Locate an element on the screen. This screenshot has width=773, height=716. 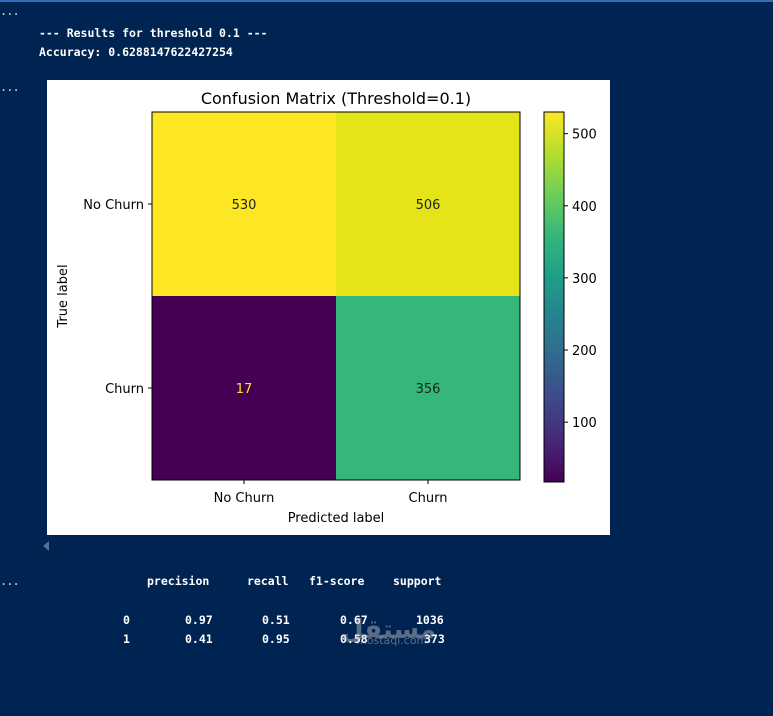
report-row-f1: 0.58 is located at coordinates (354, 639).